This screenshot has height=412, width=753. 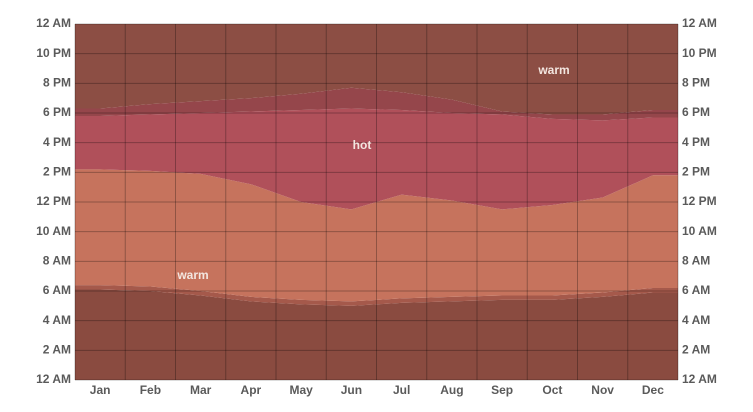 I want to click on x-tick-label: Aug, so click(x=451, y=390).